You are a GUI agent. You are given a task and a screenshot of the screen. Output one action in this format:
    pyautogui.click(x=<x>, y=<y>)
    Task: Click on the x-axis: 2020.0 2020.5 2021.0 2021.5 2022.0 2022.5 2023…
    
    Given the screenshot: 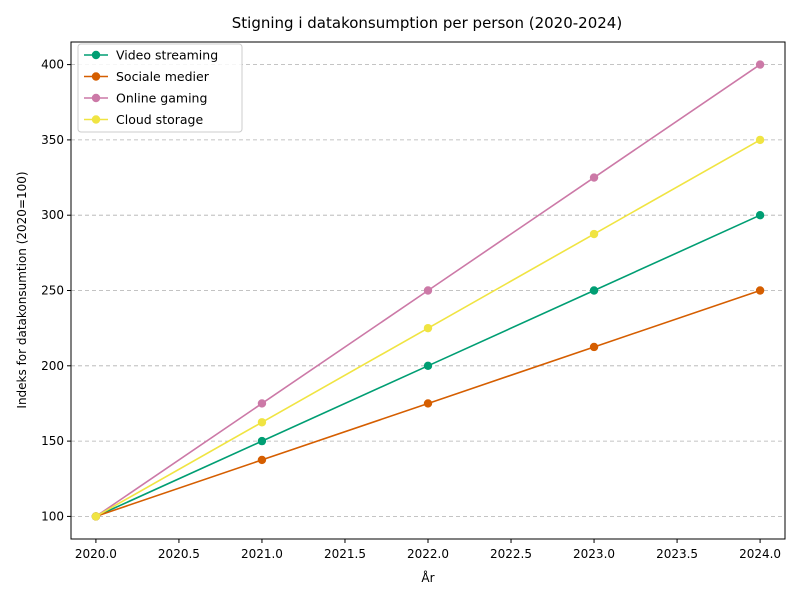 What is the action you would take?
    pyautogui.click(x=428, y=550)
    